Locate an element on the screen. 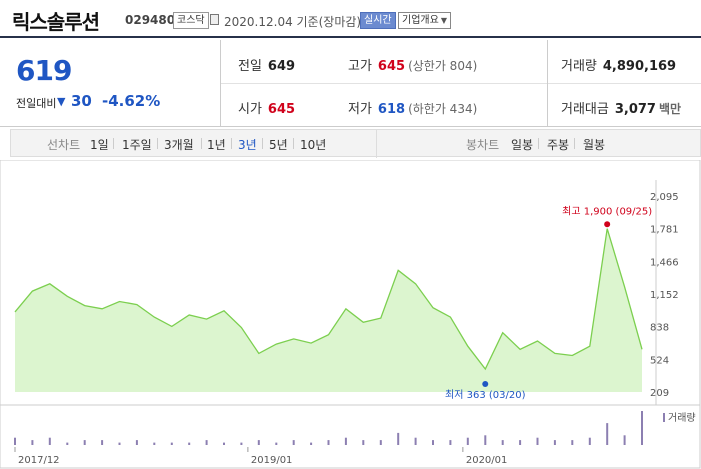 This screenshot has width=701, height=469. x-tick-label: 2019/01 is located at coordinates (272, 460).